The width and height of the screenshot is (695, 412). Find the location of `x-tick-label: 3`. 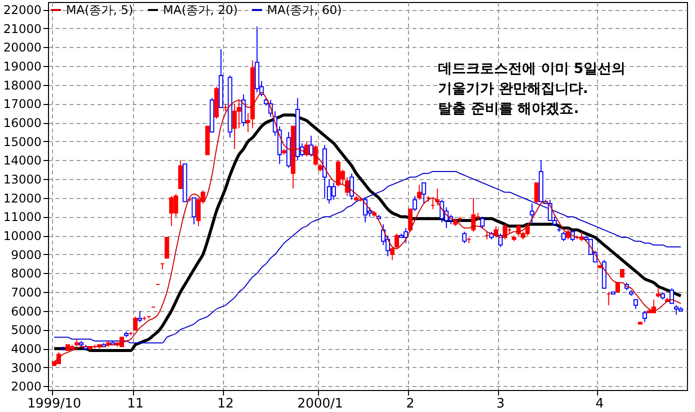

x-tick-label: 3 is located at coordinates (500, 404).